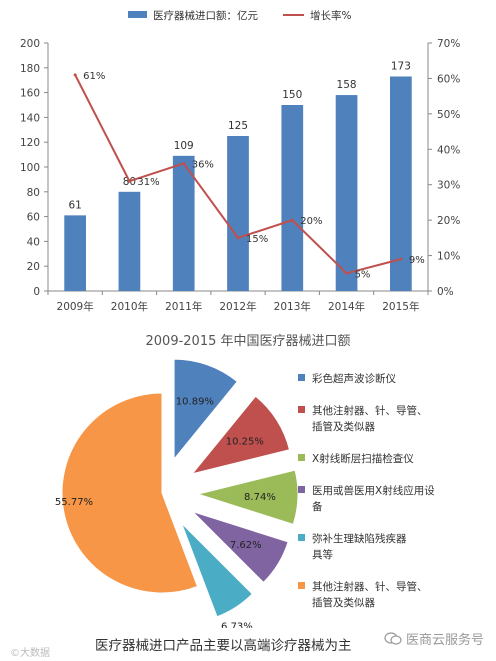 The width and height of the screenshot is (496, 661). Describe the element at coordinates (183, 306) in the screenshot. I see `x-tick-label: 2011年` at that location.